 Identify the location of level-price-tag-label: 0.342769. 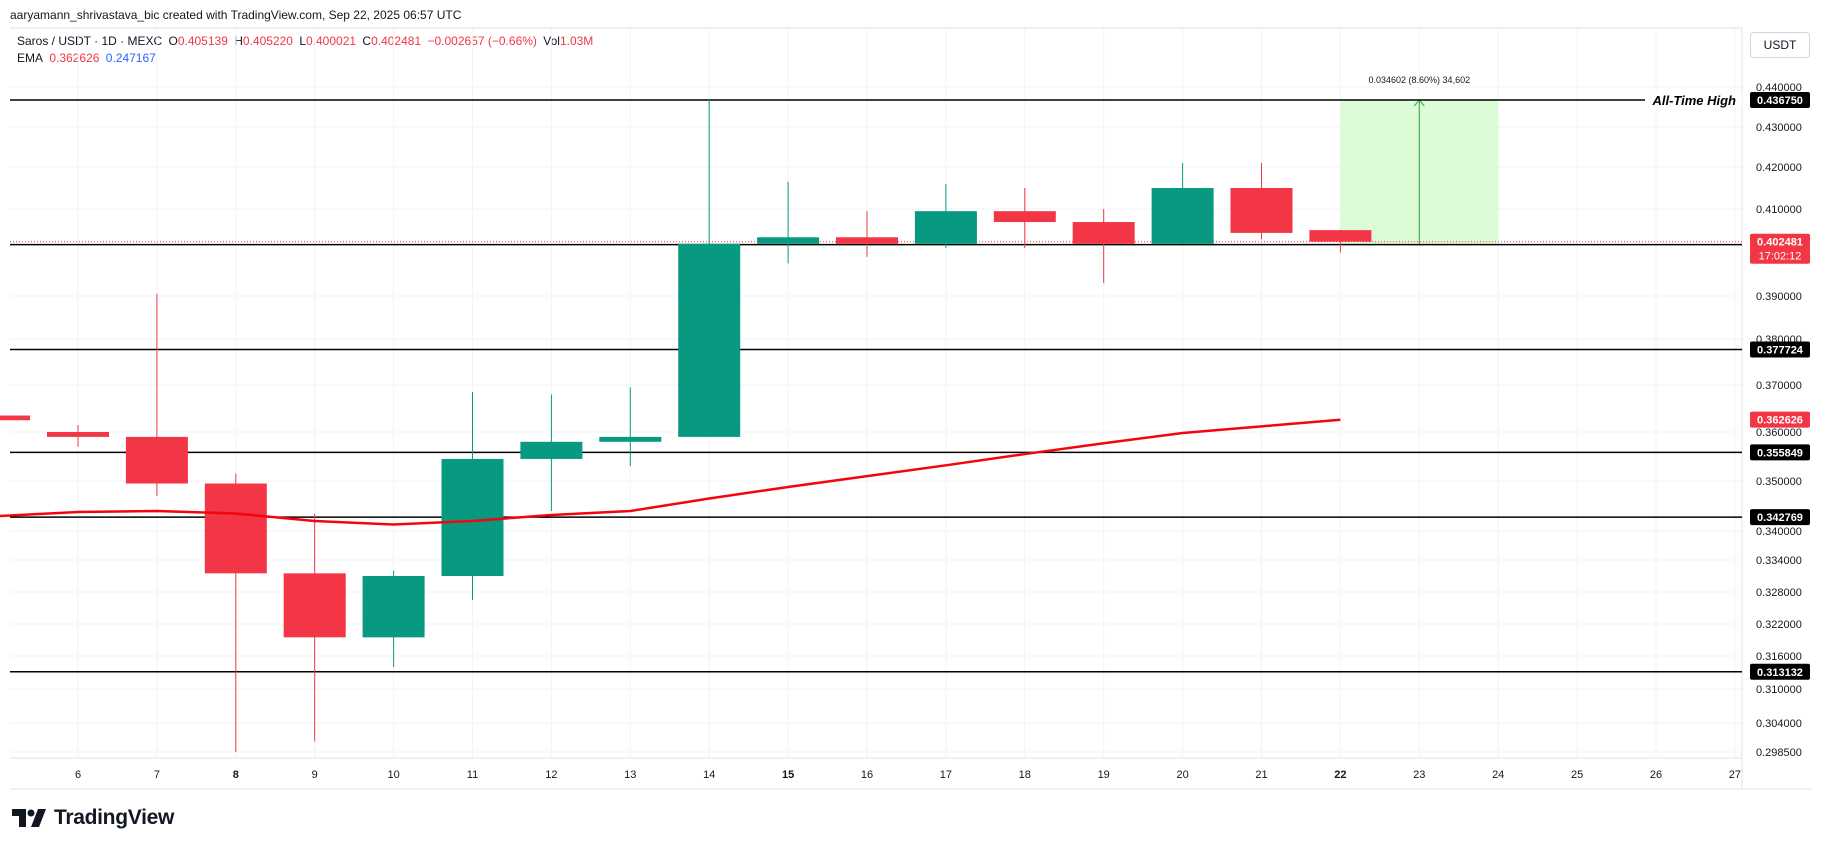
(1780, 518).